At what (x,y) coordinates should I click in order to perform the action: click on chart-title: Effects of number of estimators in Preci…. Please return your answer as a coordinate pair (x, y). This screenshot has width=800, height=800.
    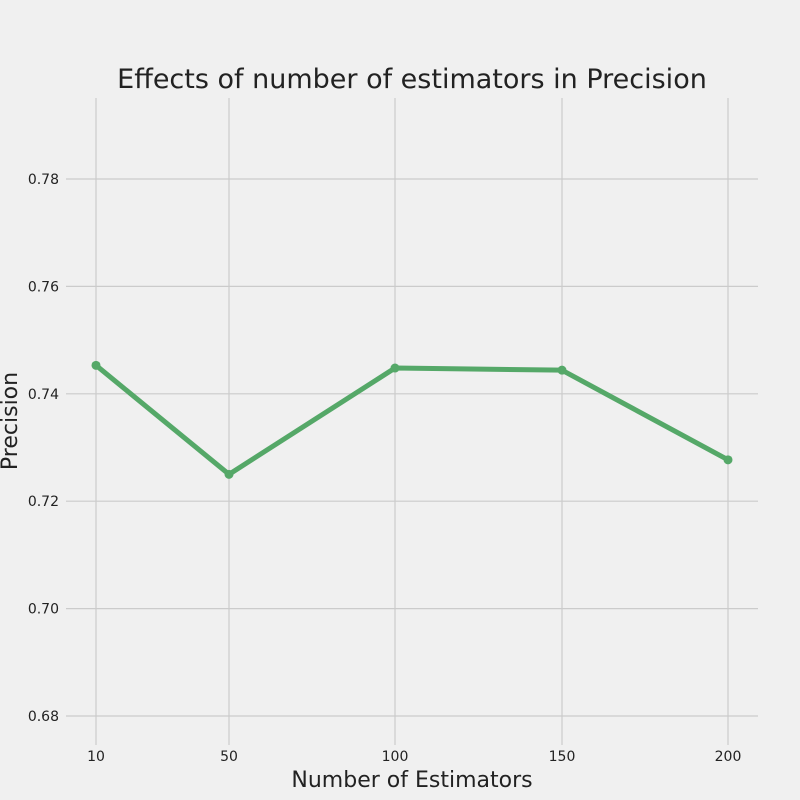
    Looking at the image, I should click on (412, 79).